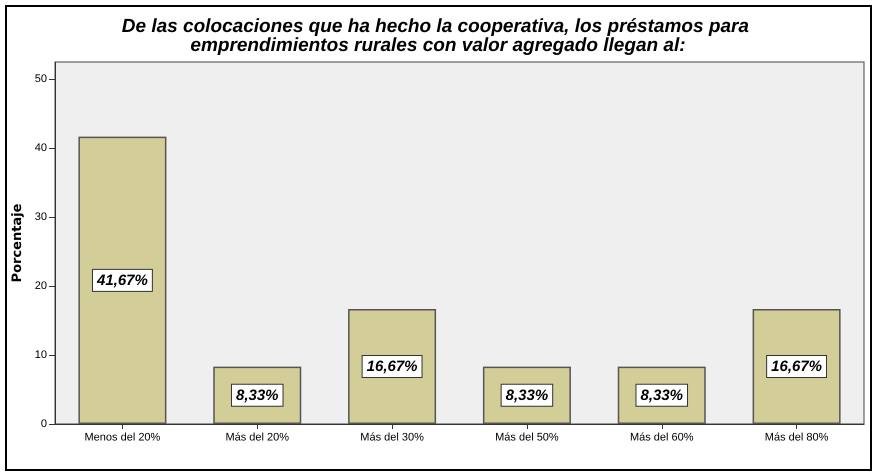  I want to click on x-tick-label: Más del 60%, so click(662, 438).